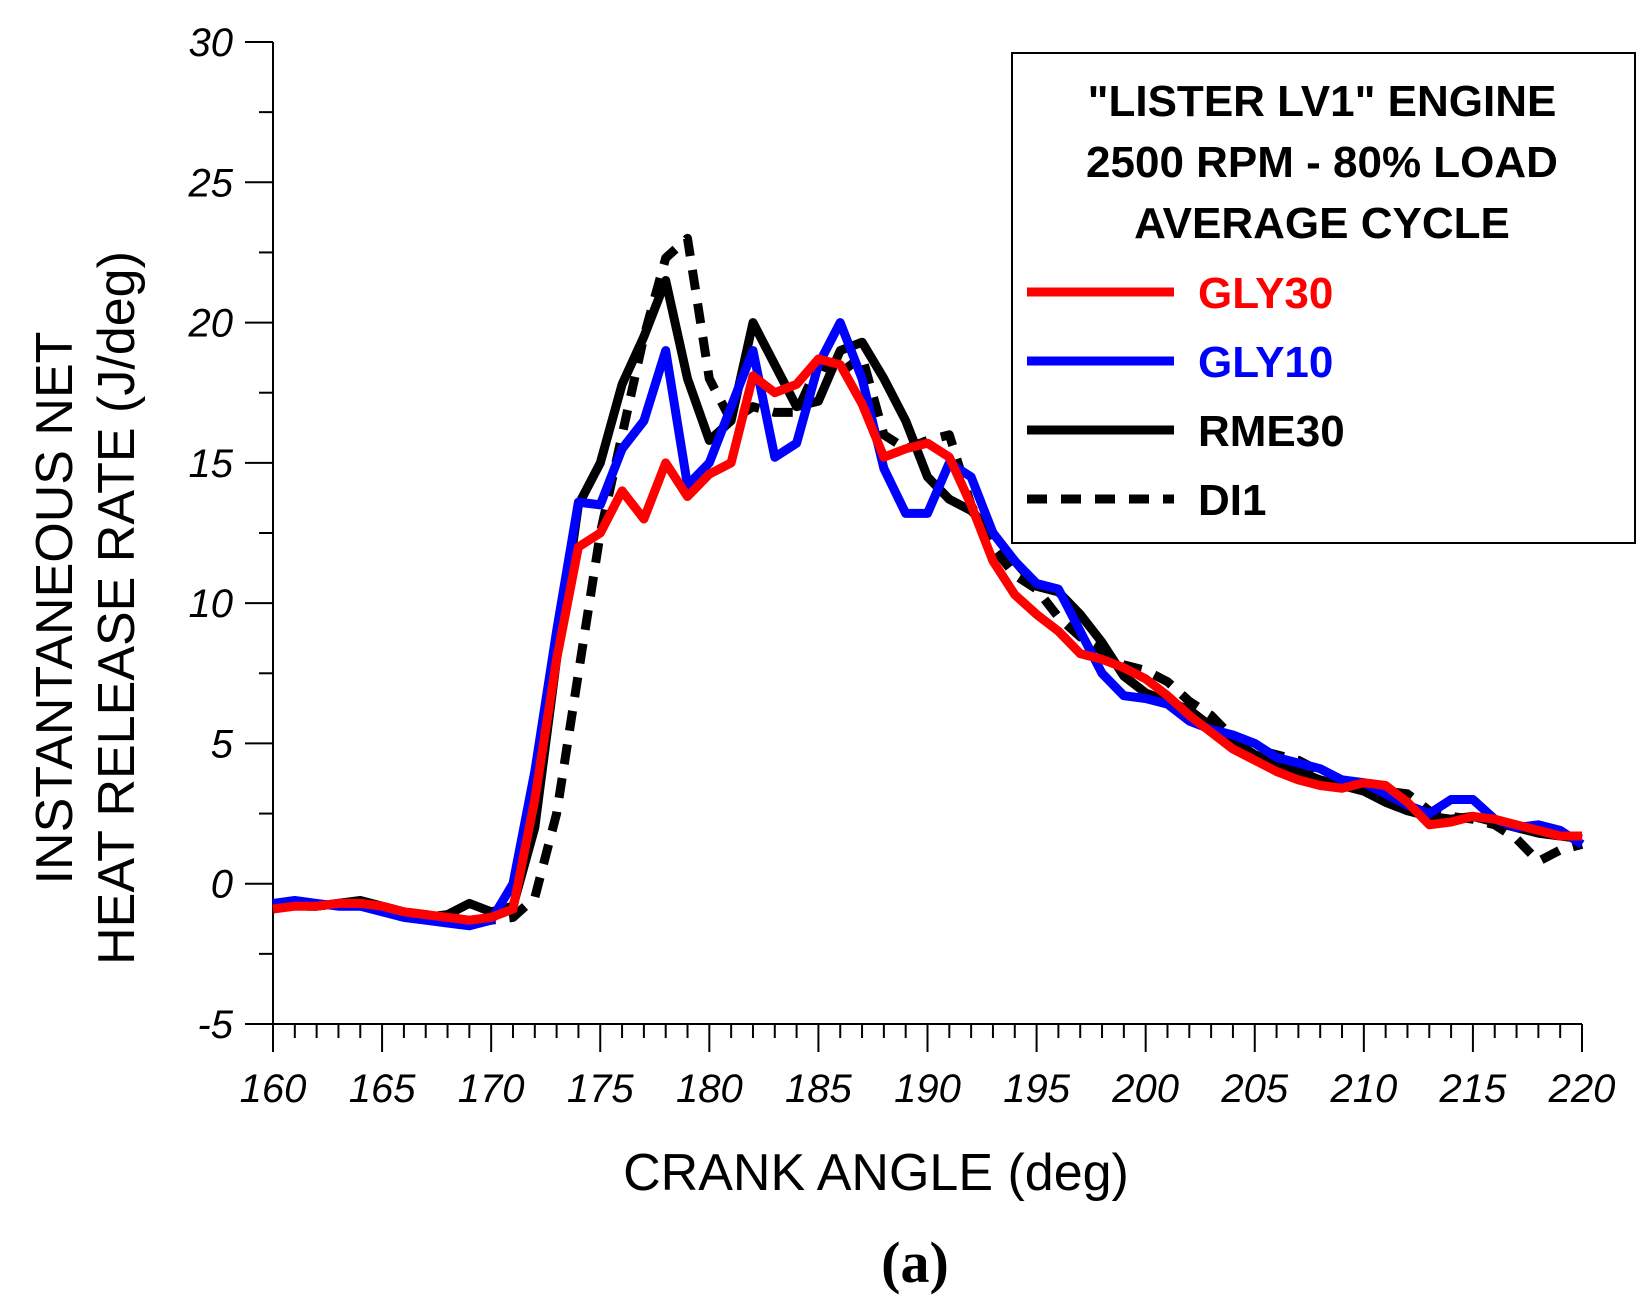  Describe the element at coordinates (1145, 1089) in the screenshot. I see `x-tick-label: 200` at that location.